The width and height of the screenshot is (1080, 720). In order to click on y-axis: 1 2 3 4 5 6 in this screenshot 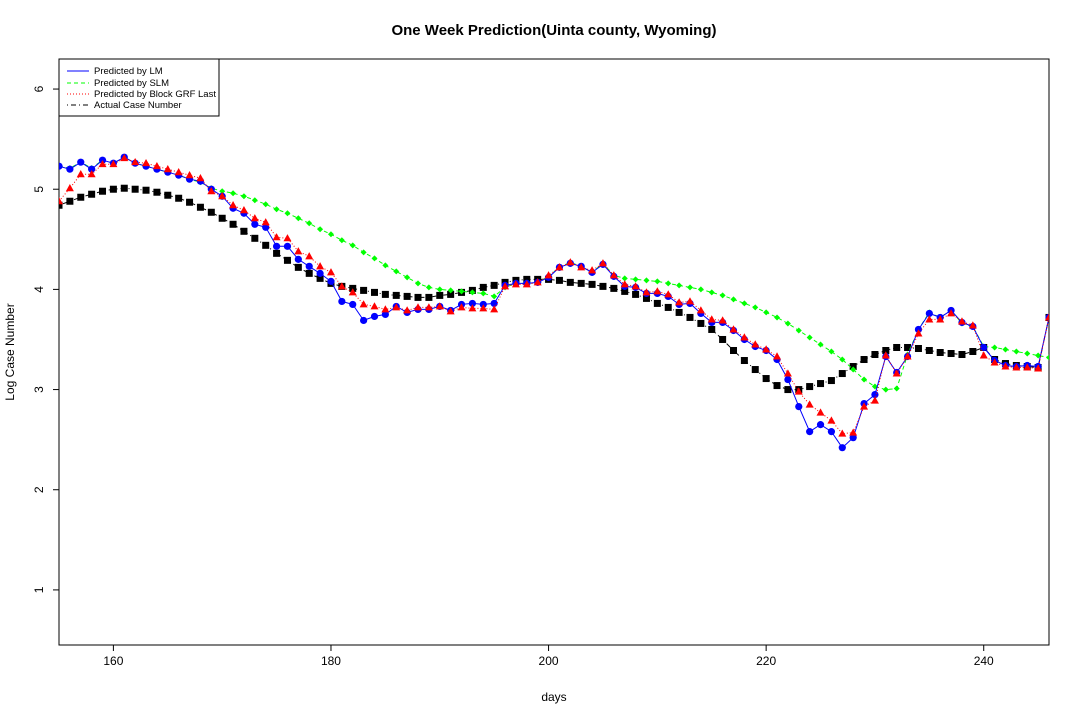, I will do `click(45, 339)`.